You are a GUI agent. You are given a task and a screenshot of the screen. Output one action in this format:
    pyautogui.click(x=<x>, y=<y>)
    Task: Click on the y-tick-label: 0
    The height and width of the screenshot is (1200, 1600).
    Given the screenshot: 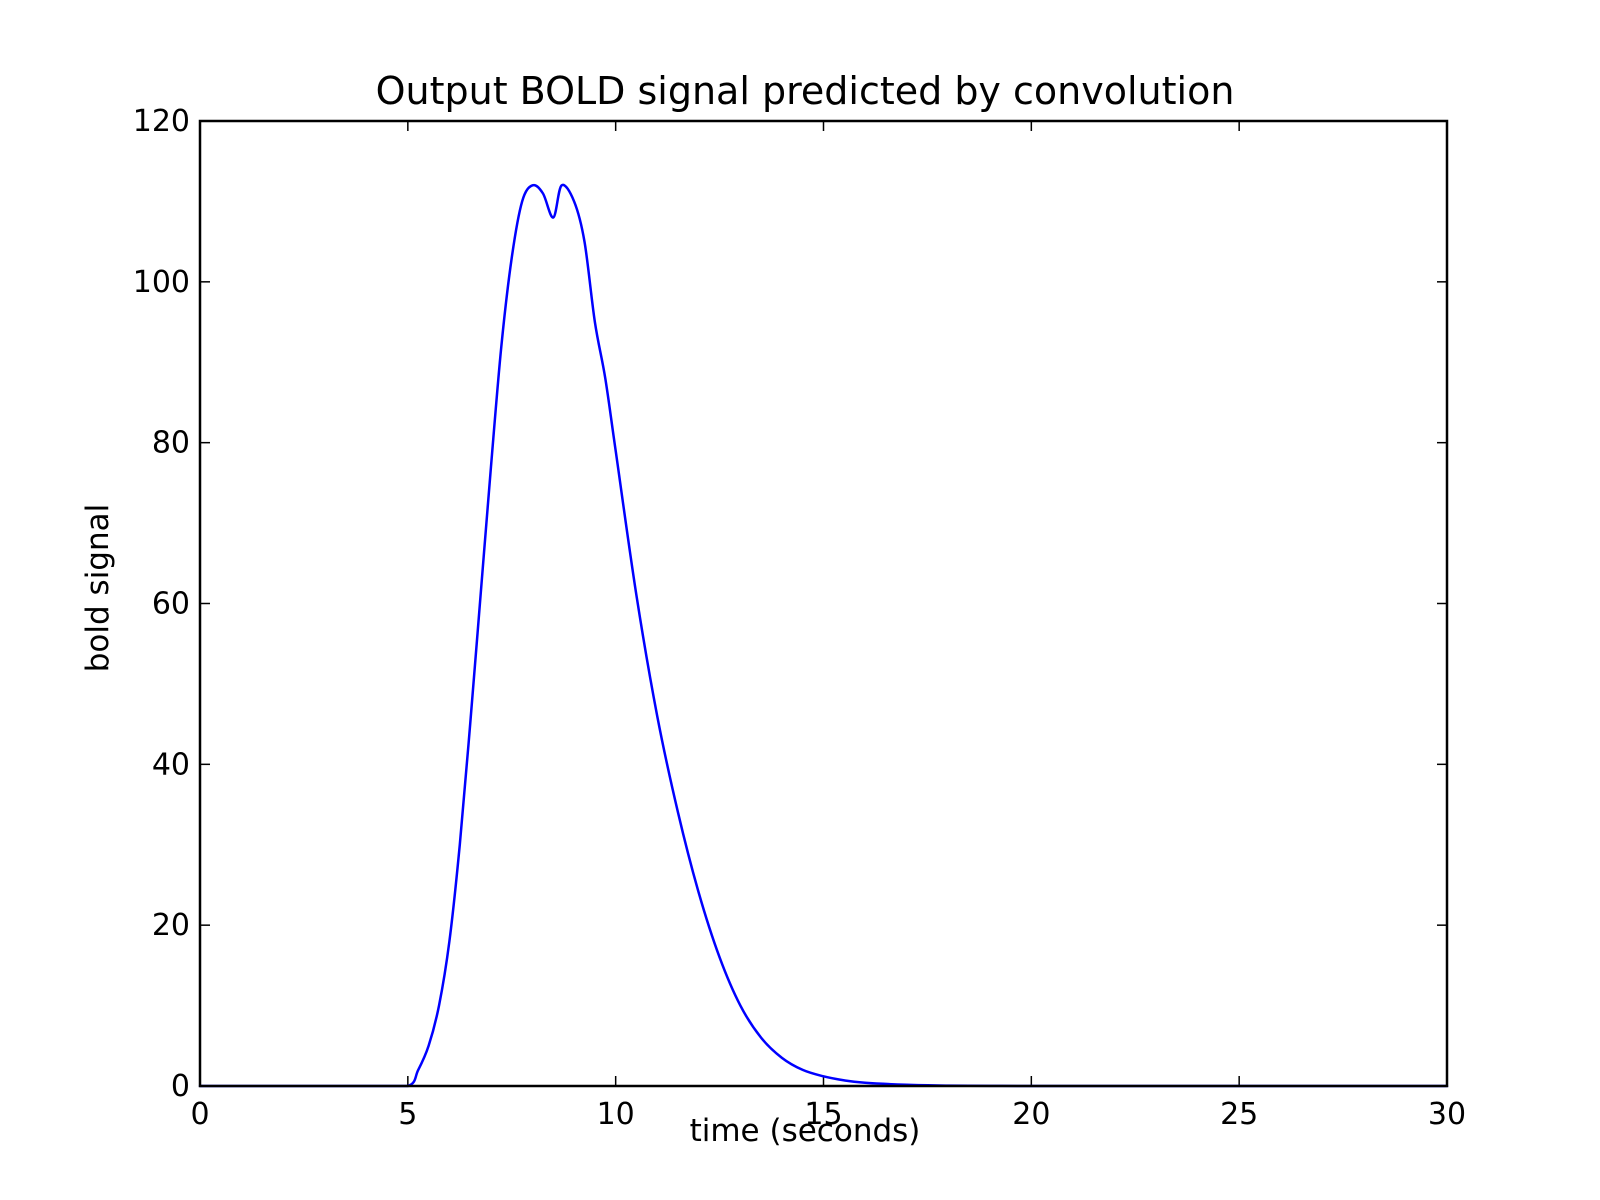 What is the action you would take?
    pyautogui.click(x=180, y=1086)
    